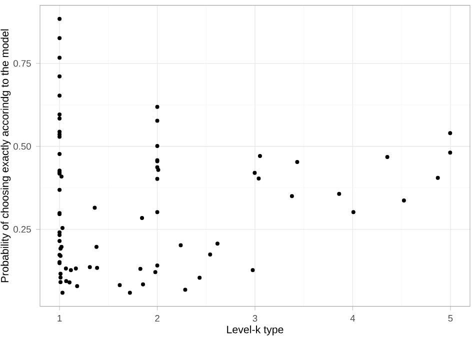  Describe the element at coordinates (255, 330) in the screenshot. I see `x-axis-title: Level-k type` at that location.